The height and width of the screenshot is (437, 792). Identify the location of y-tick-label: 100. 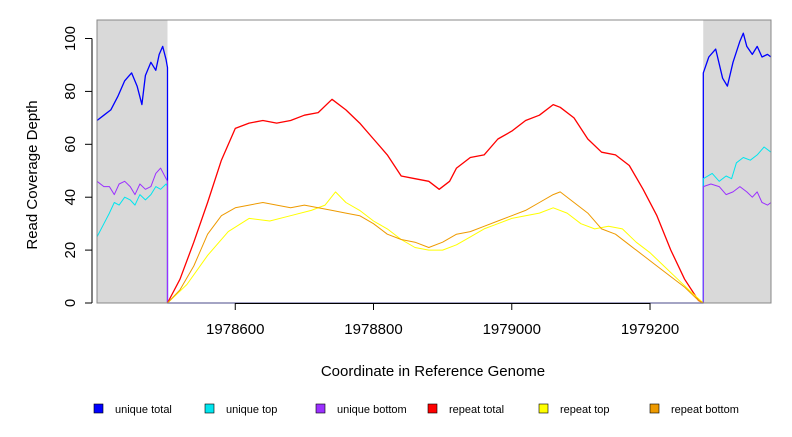
(70, 38).